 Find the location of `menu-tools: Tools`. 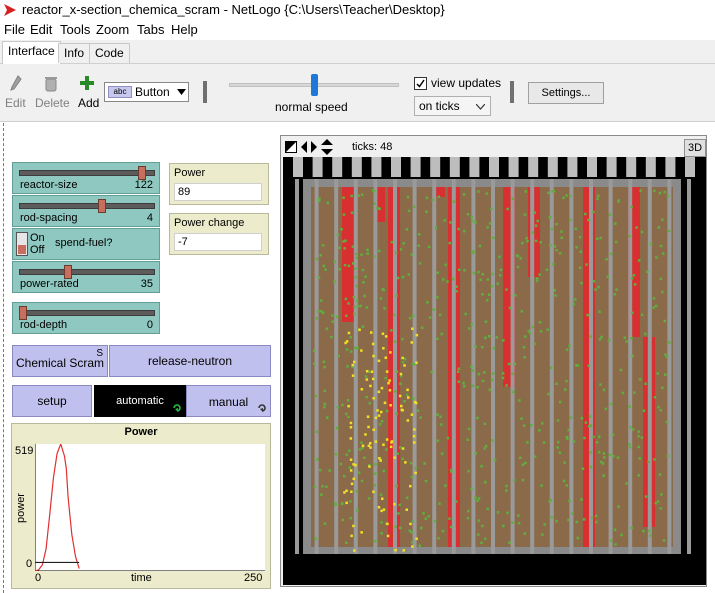

menu-tools: Tools is located at coordinates (75, 29).